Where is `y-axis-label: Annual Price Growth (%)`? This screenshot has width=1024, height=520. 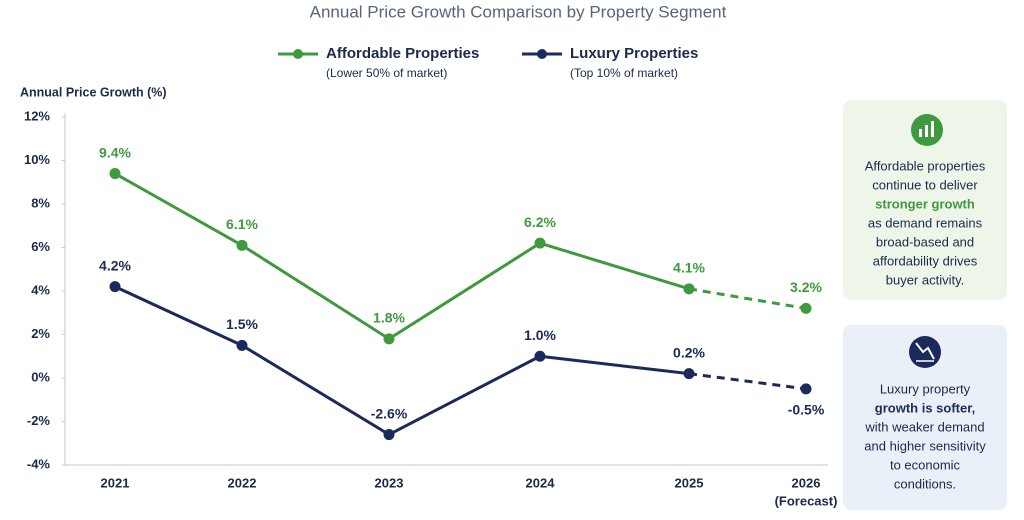
y-axis-label: Annual Price Growth (%) is located at coordinates (93, 92).